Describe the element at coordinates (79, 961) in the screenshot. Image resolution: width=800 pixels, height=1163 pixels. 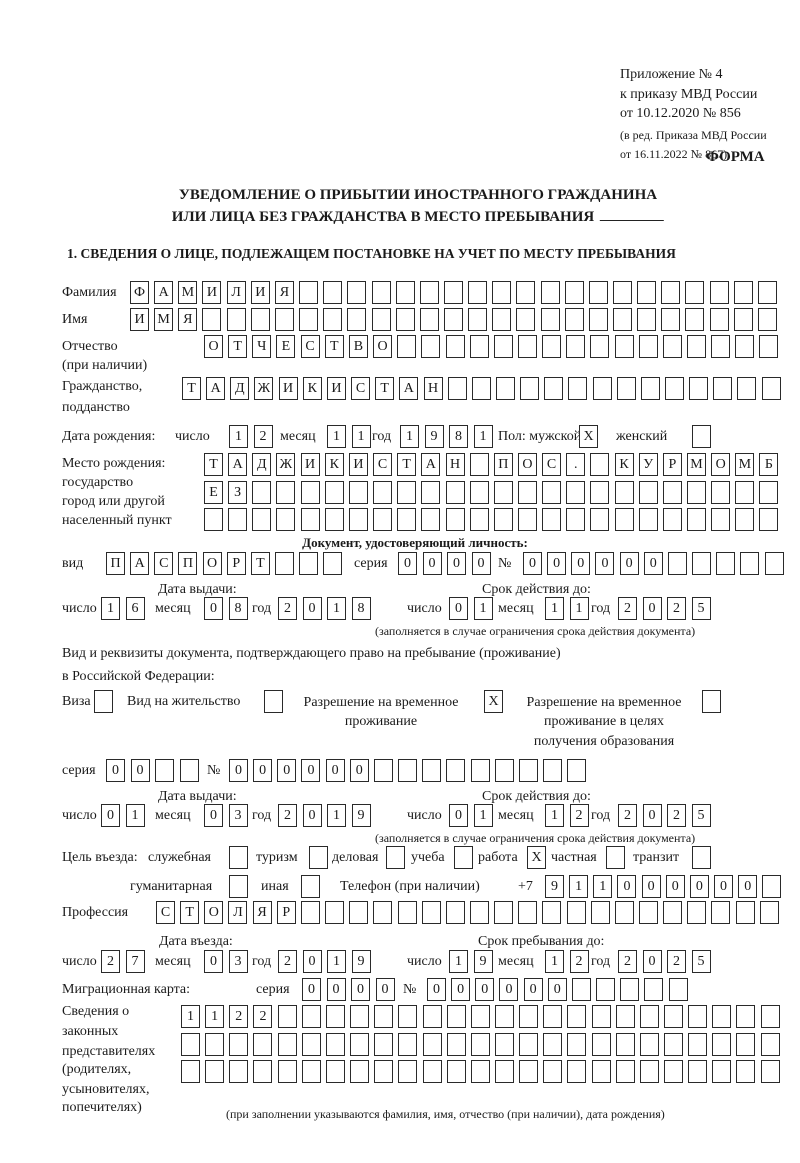
I see `day-label: число` at that location.